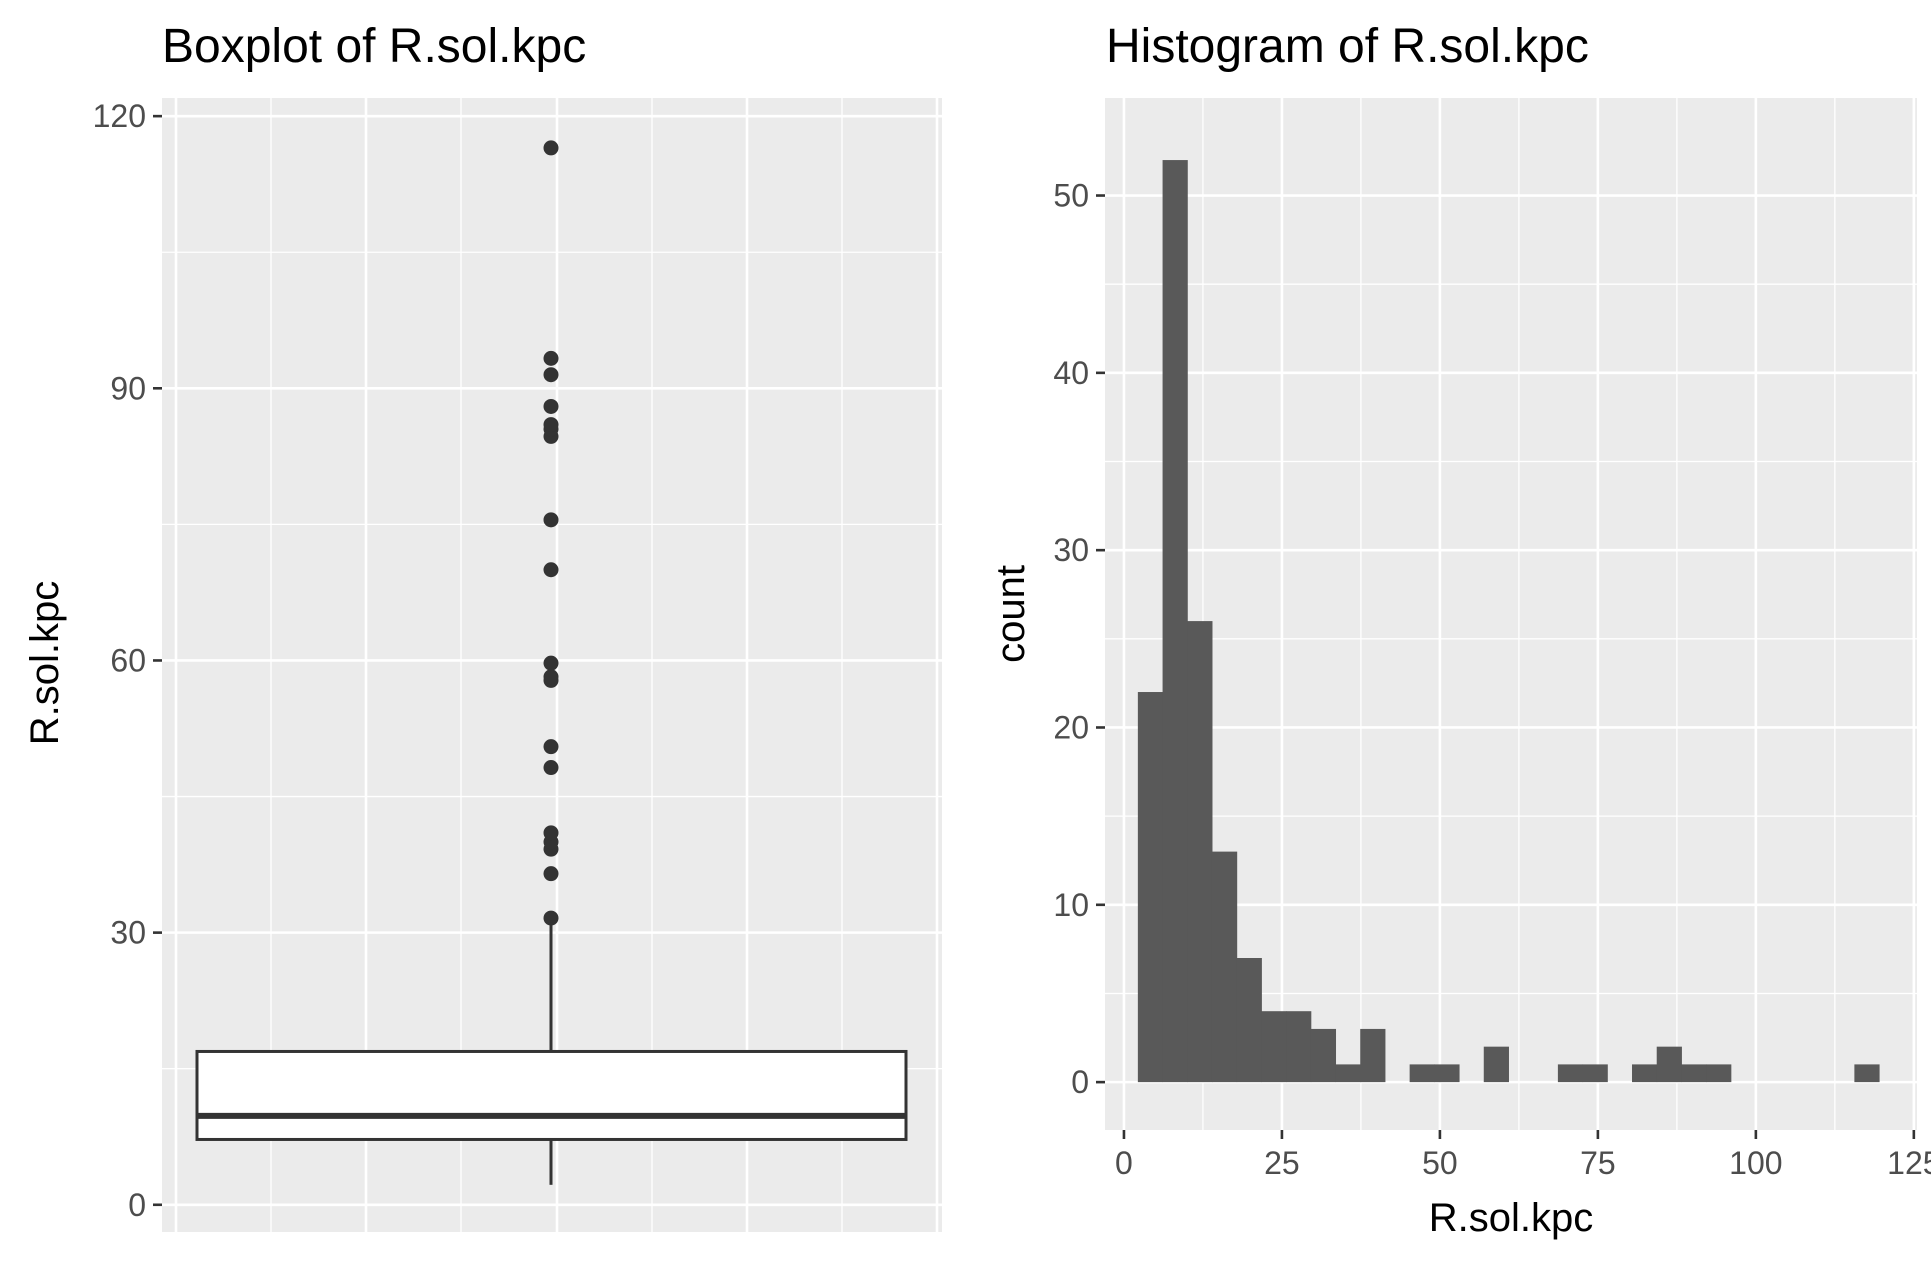 Image resolution: width=1931 pixels, height=1265 pixels. I want to click on histogram-title: Histogram of R.sol.kpc, so click(1347, 46).